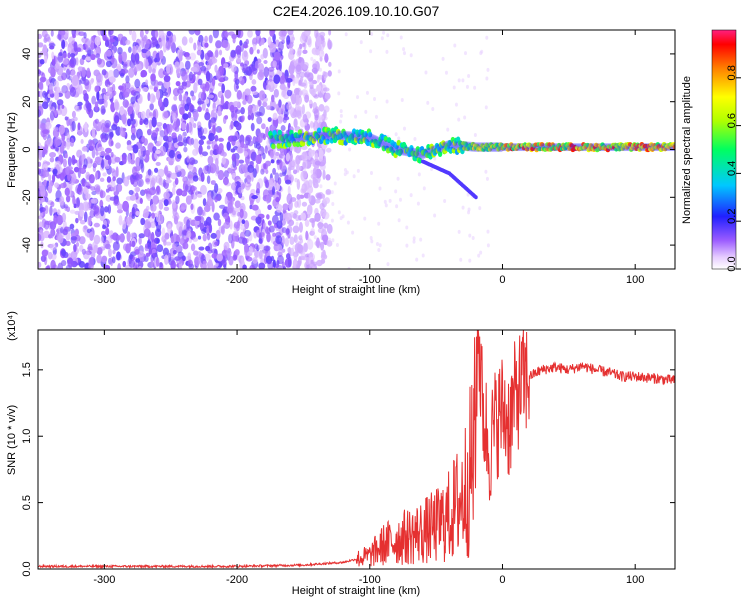  Describe the element at coordinates (356, 11) in the screenshot. I see `figure-title: C2E4.2026.109.10.10.G07` at that location.